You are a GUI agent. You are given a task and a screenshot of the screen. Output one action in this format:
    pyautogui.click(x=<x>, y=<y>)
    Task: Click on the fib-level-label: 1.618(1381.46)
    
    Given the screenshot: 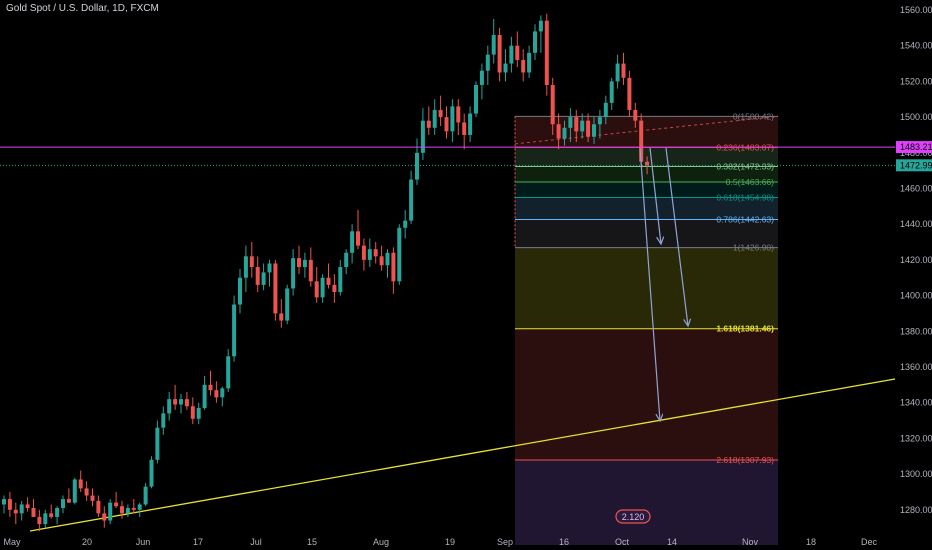 What is the action you would take?
    pyautogui.click(x=745, y=329)
    